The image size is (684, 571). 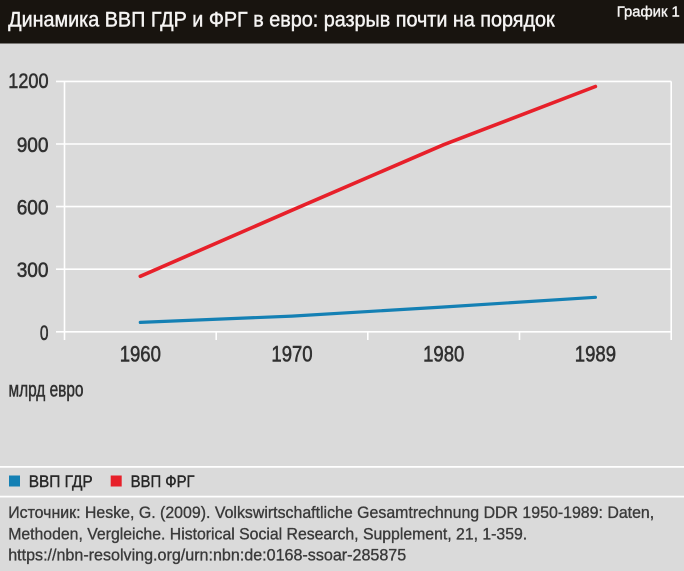 What do you see at coordinates (44, 333) in the screenshot?
I see `svg-text: 0` at bounding box center [44, 333].